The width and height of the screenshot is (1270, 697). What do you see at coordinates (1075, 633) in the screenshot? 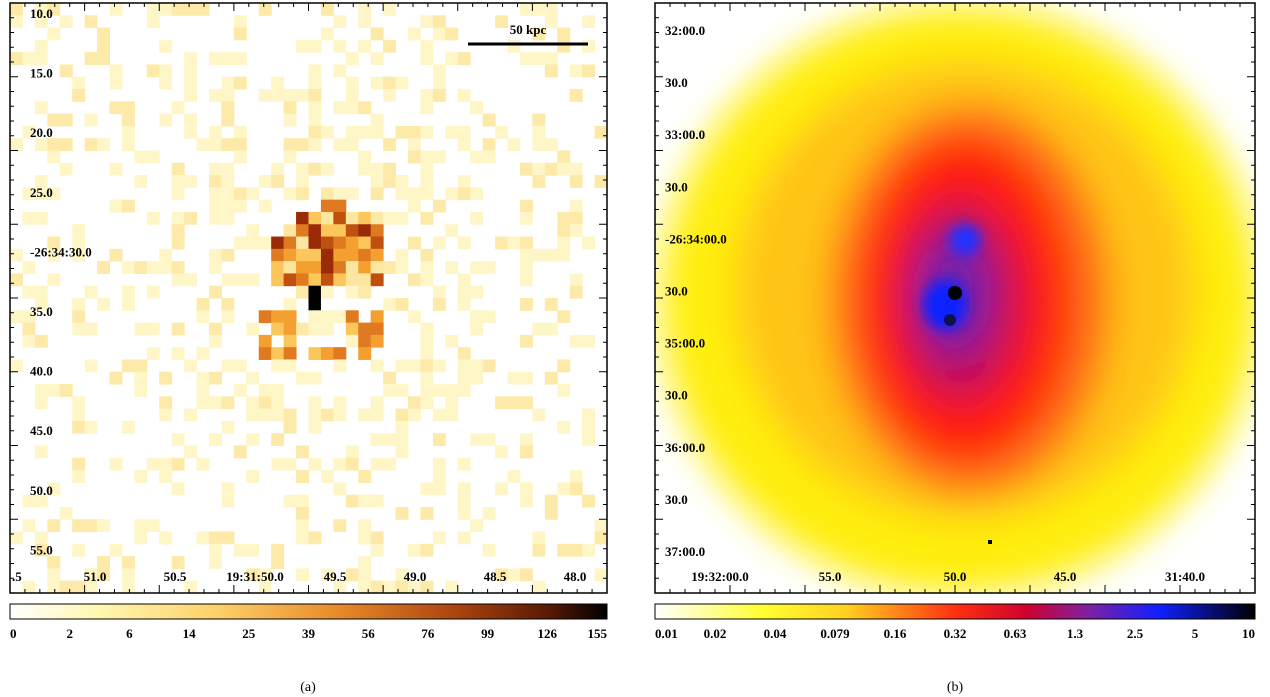
I see `colorbar-label: 1.3` at bounding box center [1075, 633].